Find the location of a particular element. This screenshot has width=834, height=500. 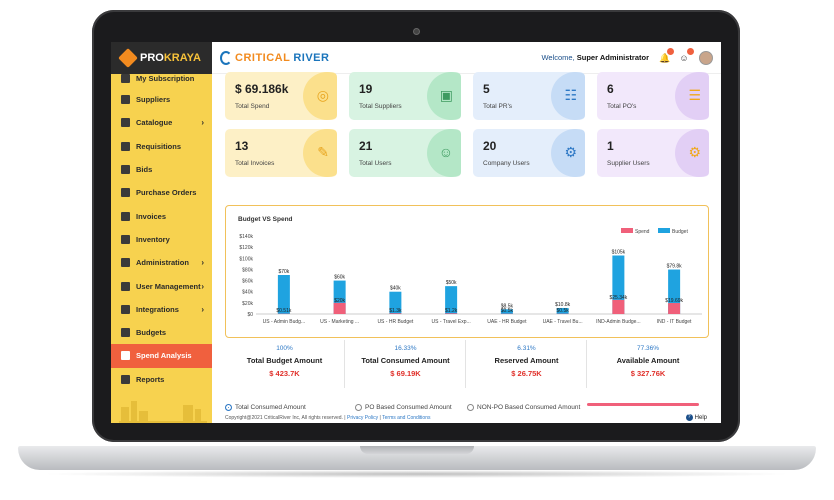

x-tick-label: IND - IT Budget is located at coordinates (674, 322).